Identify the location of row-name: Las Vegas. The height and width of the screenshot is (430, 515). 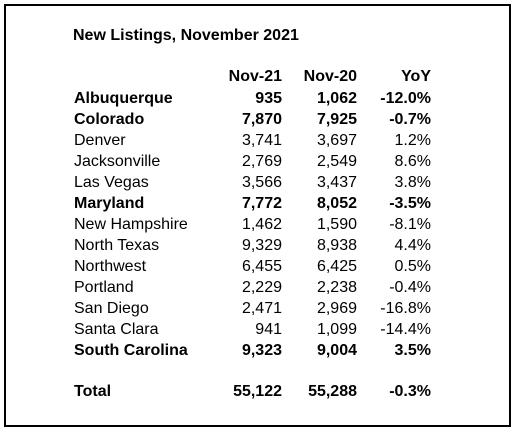
(111, 182).